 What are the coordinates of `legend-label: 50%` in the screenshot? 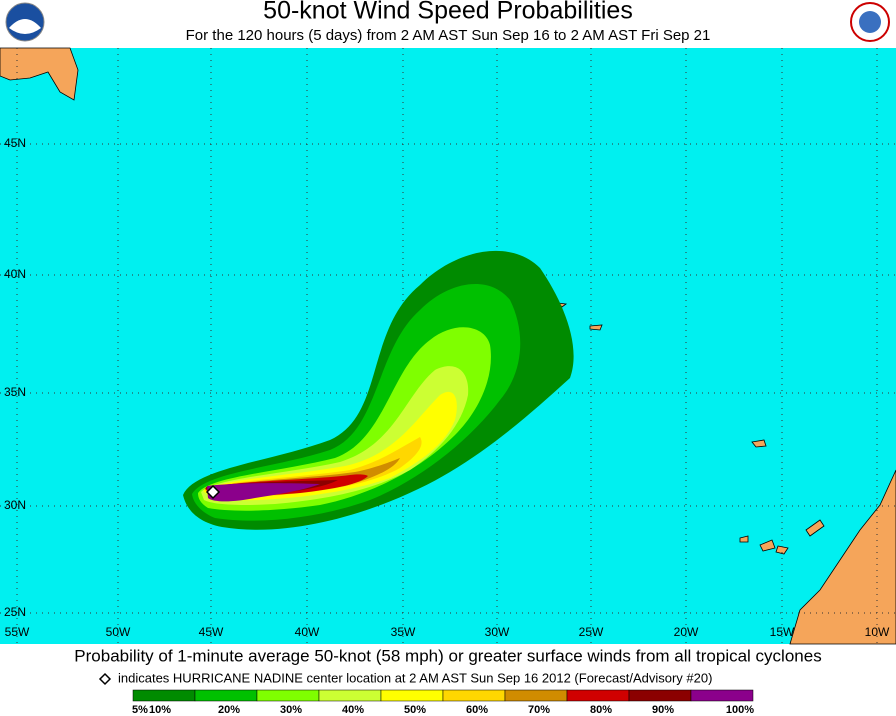 It's located at (415, 710).